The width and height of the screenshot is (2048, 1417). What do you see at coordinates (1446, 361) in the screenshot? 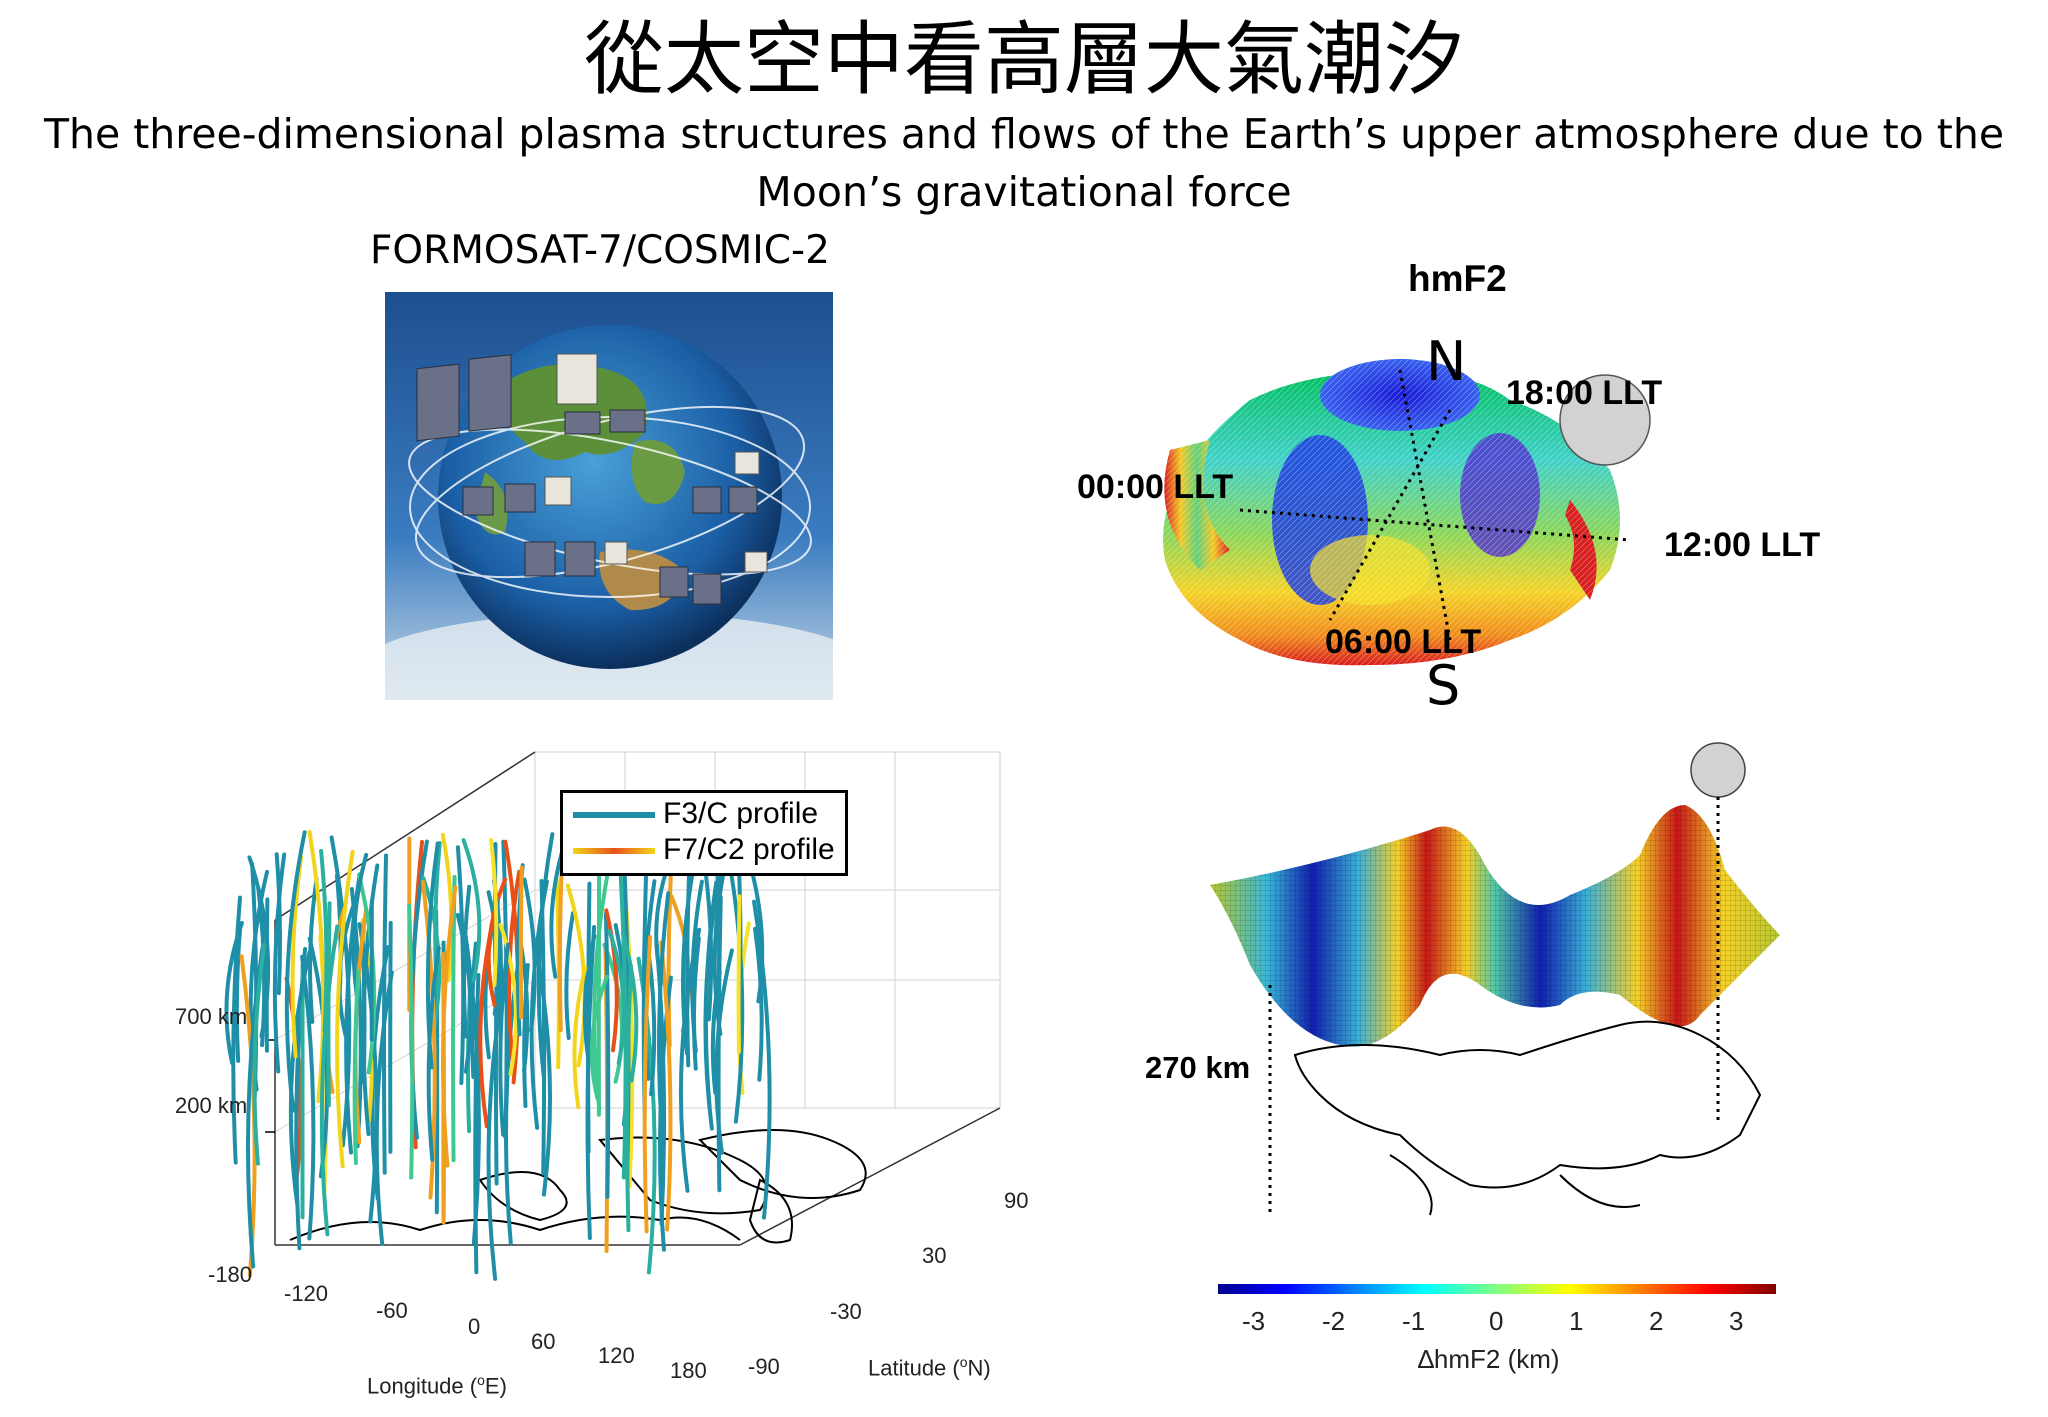
I see `north-label: N` at bounding box center [1446, 361].